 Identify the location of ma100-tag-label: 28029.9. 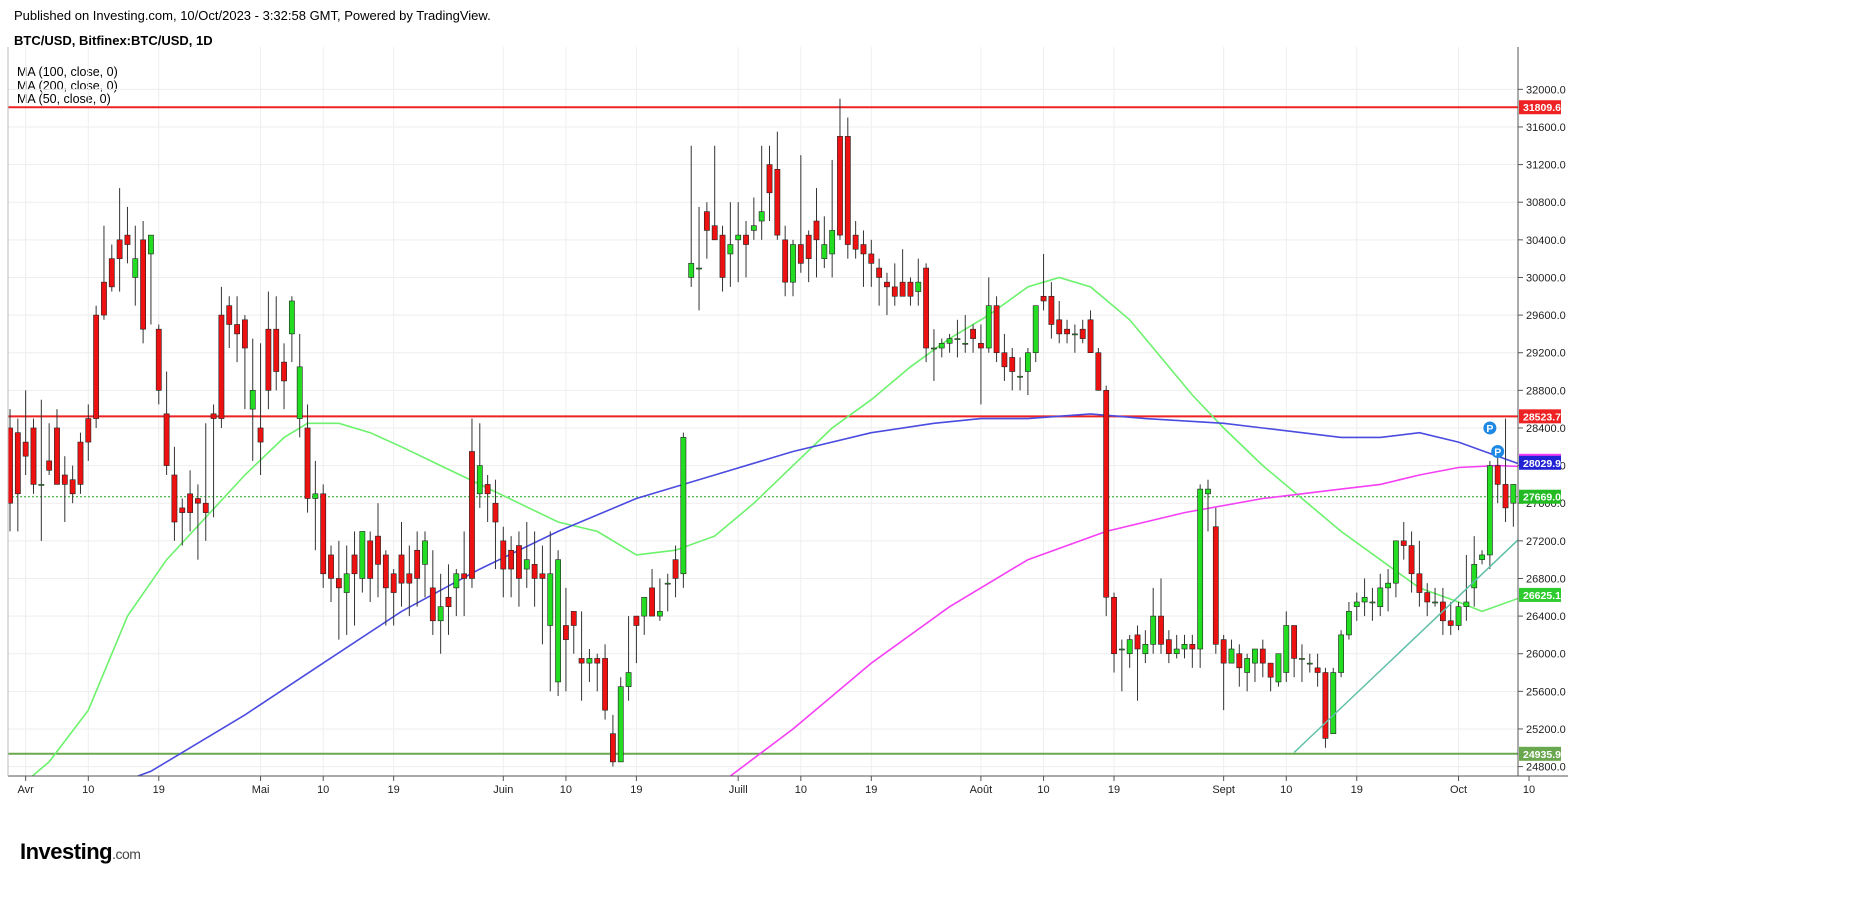
(1542, 464).